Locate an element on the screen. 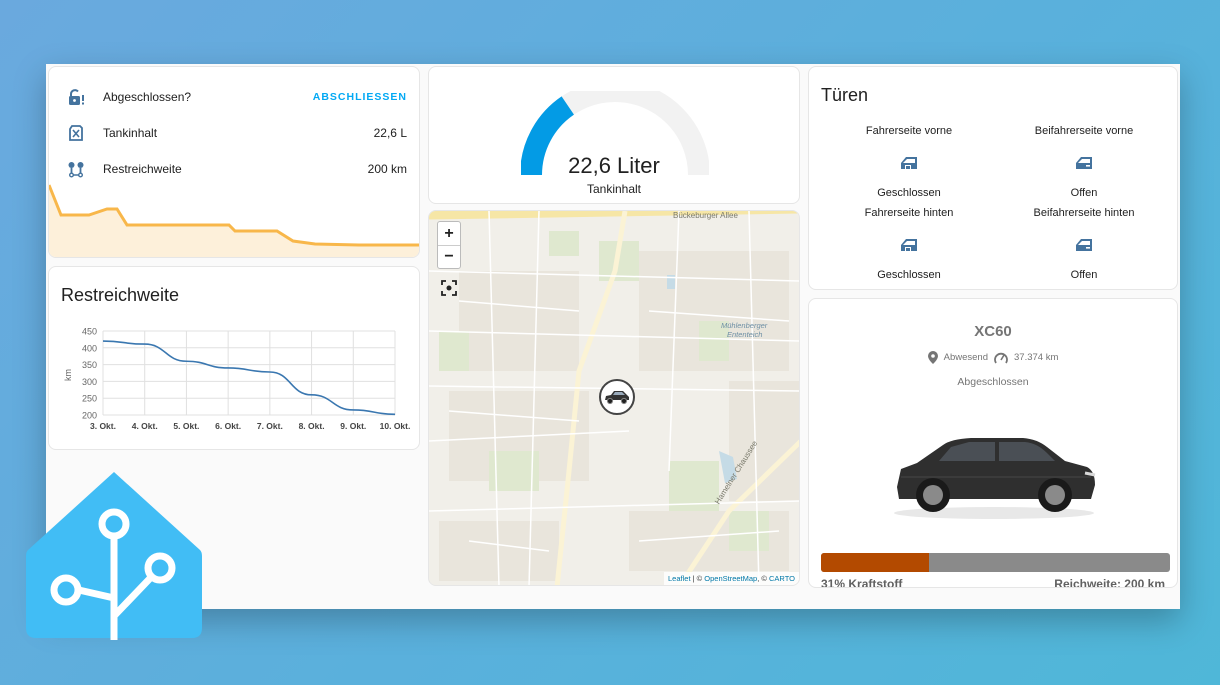  y-tick-label: 300 is located at coordinates (89, 382).